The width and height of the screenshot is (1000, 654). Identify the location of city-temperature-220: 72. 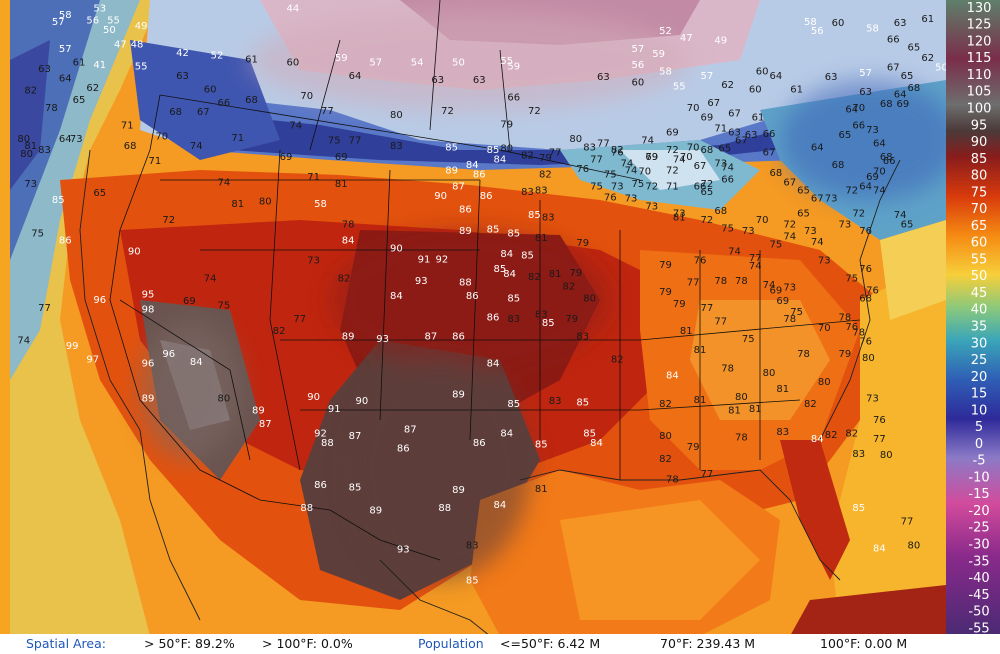
(651, 187).